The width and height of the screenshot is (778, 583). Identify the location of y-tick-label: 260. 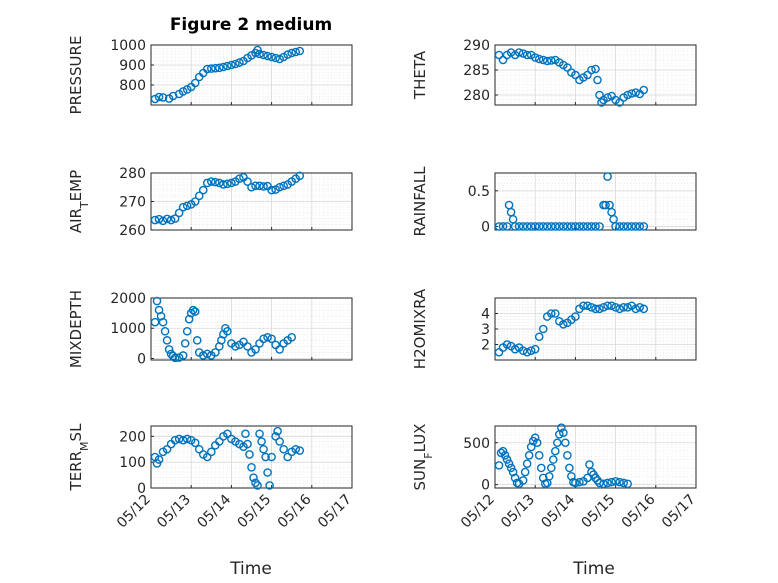
(132, 231).